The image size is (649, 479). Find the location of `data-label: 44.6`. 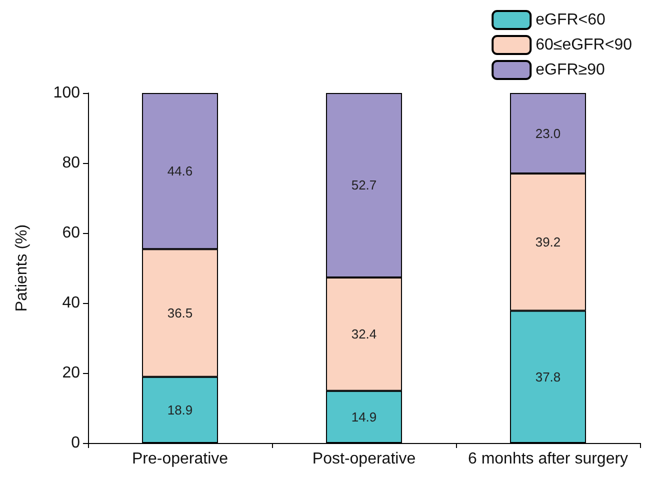

data-label: 44.6 is located at coordinates (180, 171).